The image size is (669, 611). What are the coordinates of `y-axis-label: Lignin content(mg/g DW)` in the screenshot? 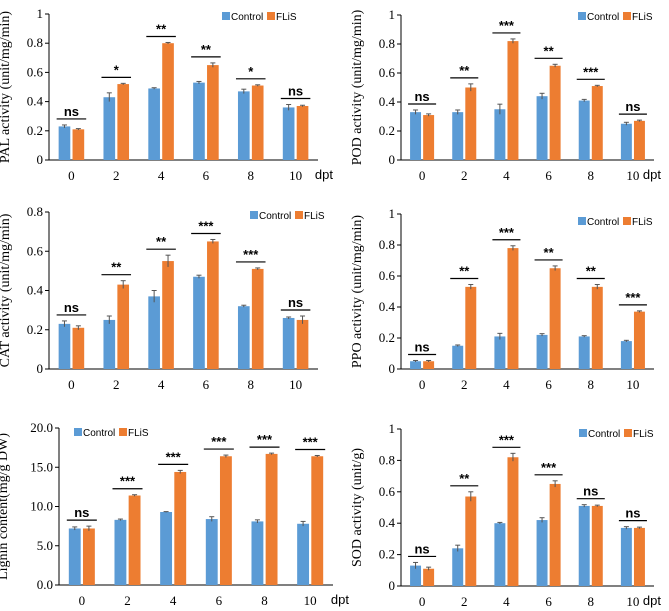 It's located at (5, 506).